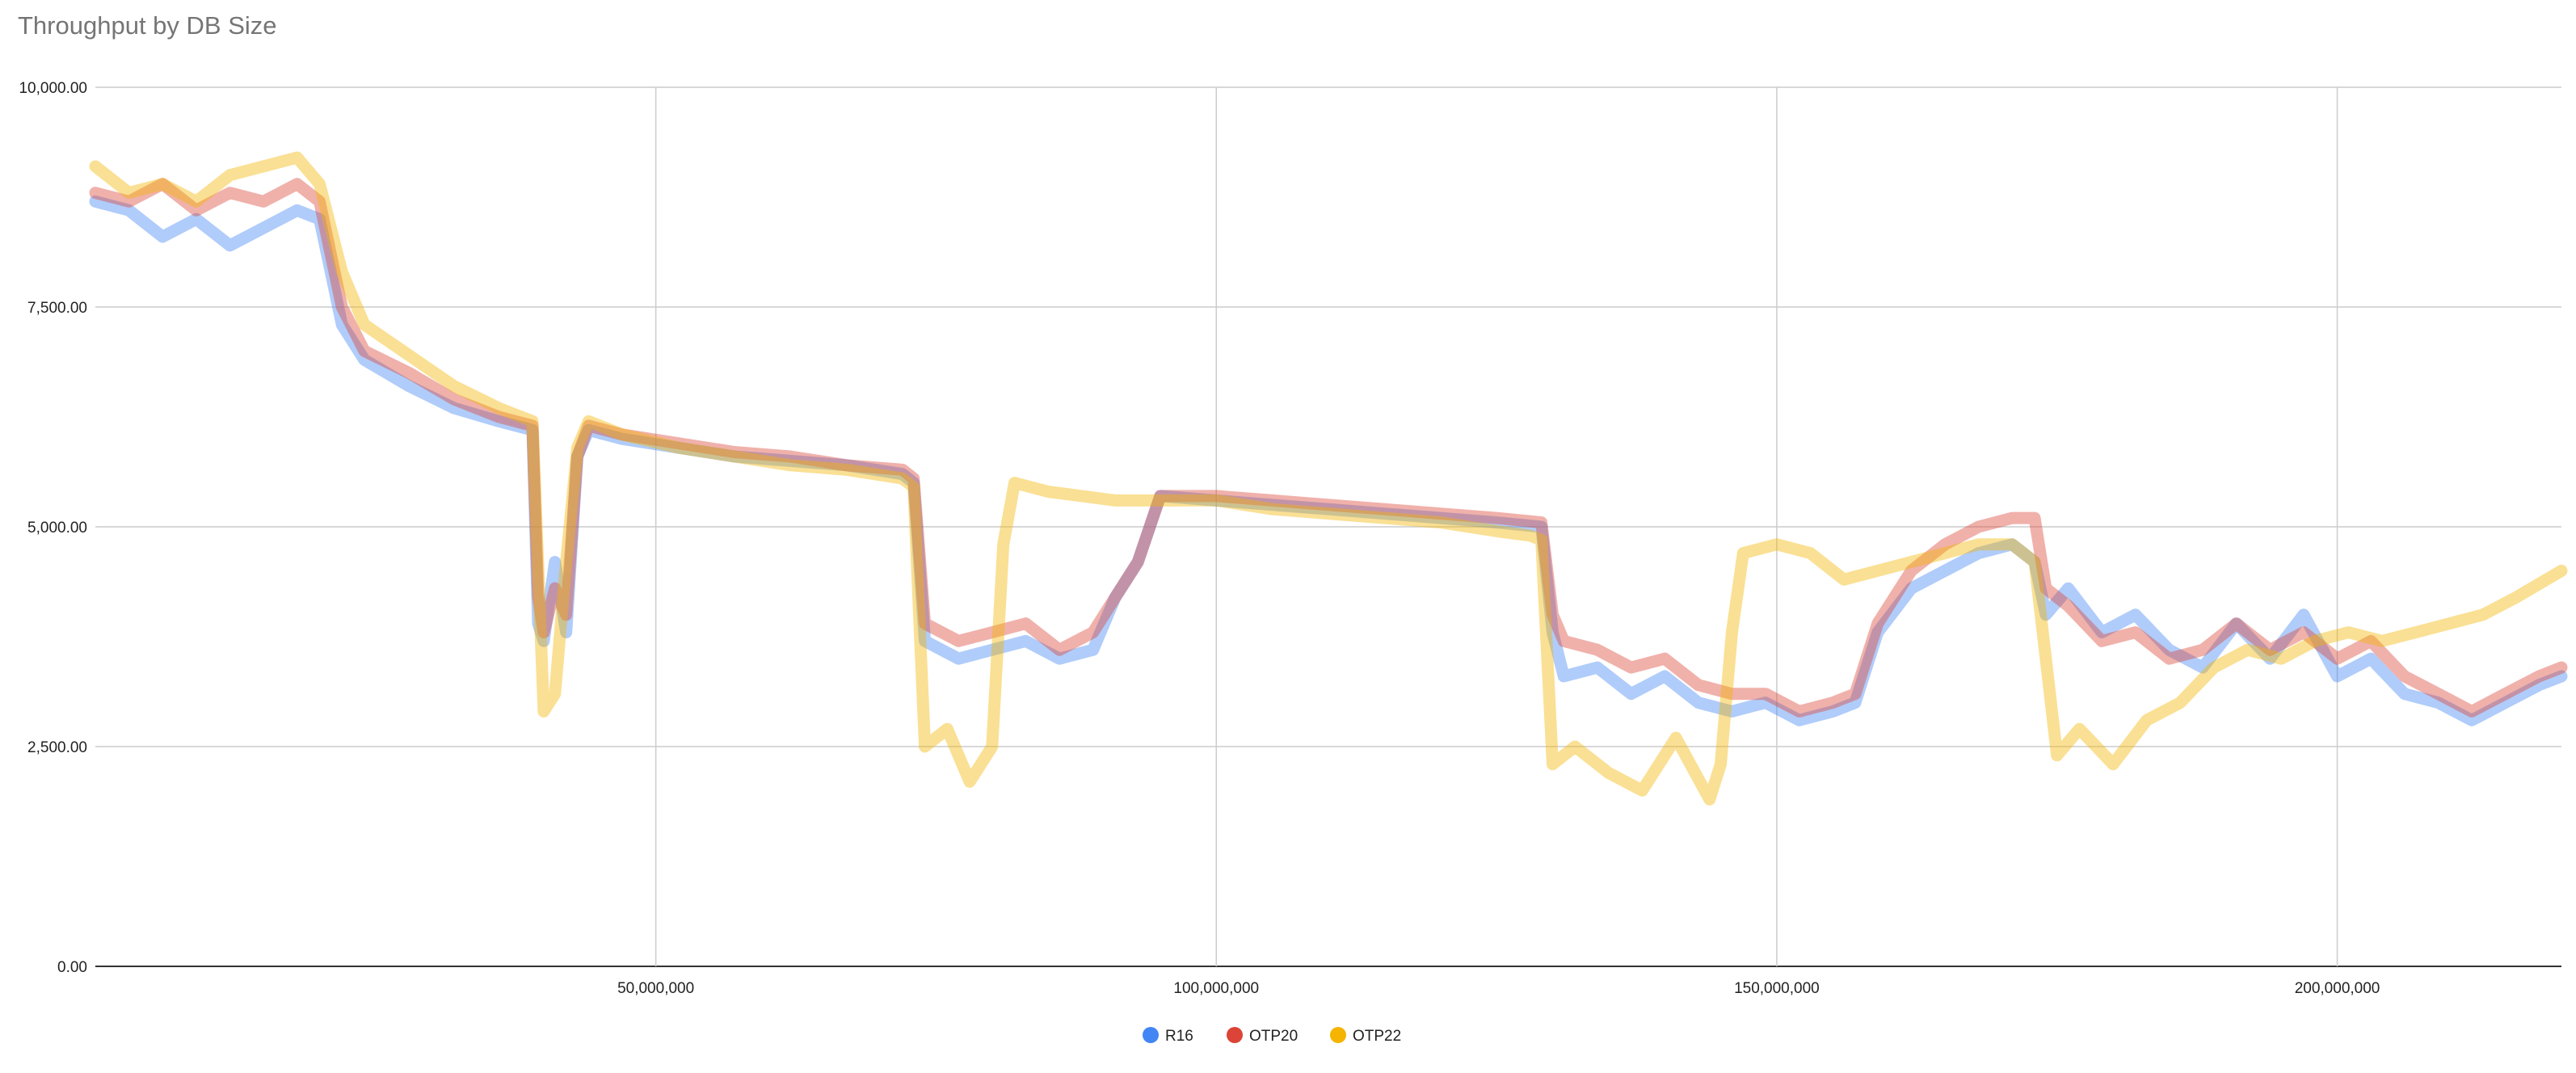  I want to click on legend: R16 OTP20 OTP22, so click(1272, 1036).